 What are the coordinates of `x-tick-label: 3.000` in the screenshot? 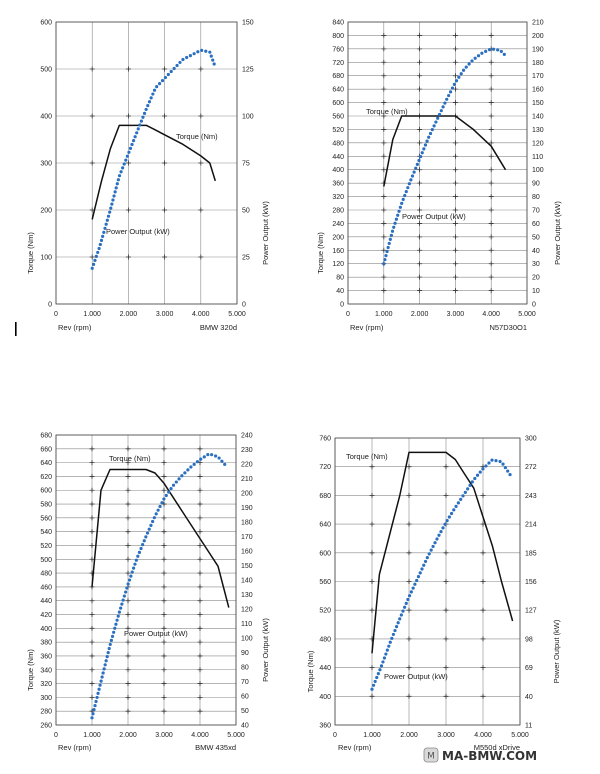 It's located at (456, 314).